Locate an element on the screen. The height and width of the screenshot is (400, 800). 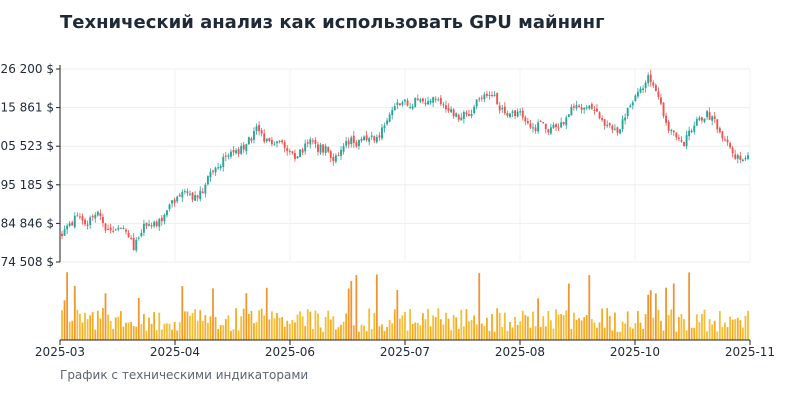
y-tick-label: 115 861 $ is located at coordinates (27, 108).